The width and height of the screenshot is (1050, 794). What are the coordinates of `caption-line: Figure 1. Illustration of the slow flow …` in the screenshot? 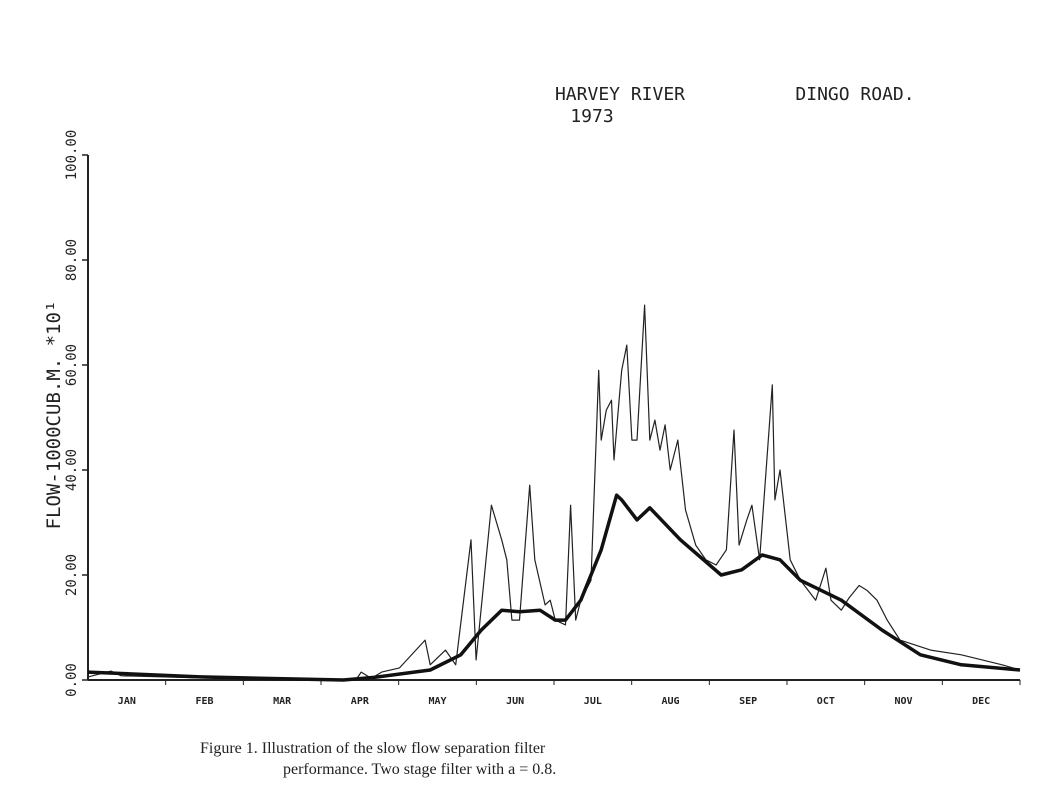 It's located at (373, 748).